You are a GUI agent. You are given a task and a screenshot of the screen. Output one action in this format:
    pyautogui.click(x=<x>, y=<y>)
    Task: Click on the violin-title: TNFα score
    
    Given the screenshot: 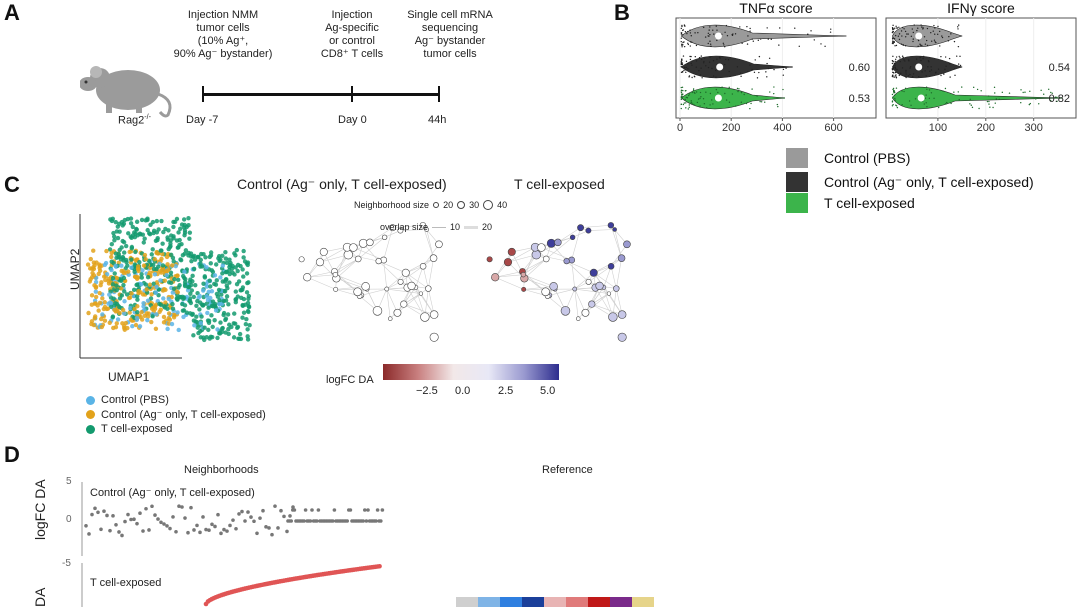 What is the action you would take?
    pyautogui.click(x=776, y=8)
    